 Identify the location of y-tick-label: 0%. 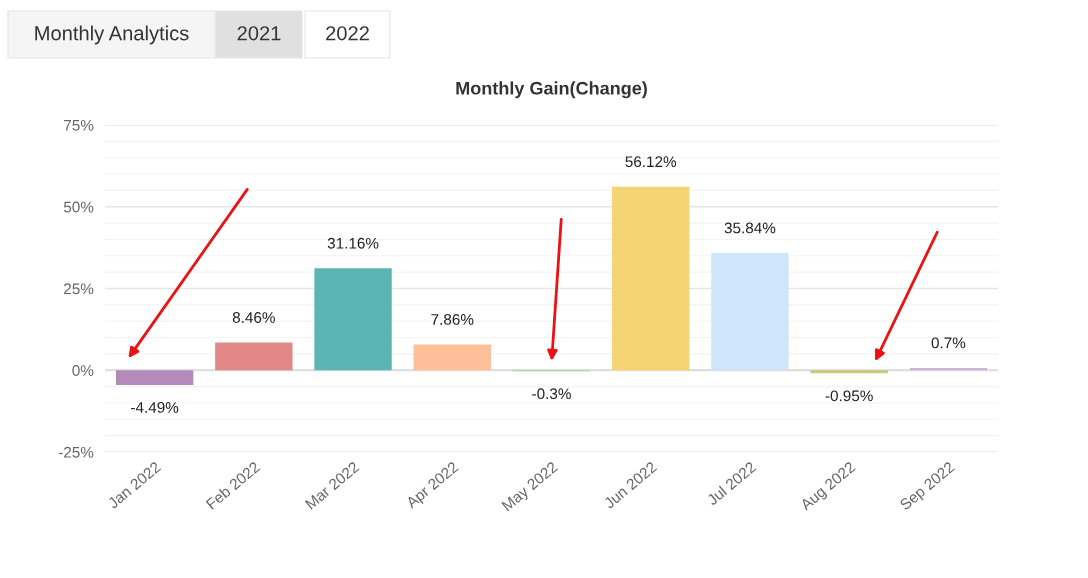
(83, 370).